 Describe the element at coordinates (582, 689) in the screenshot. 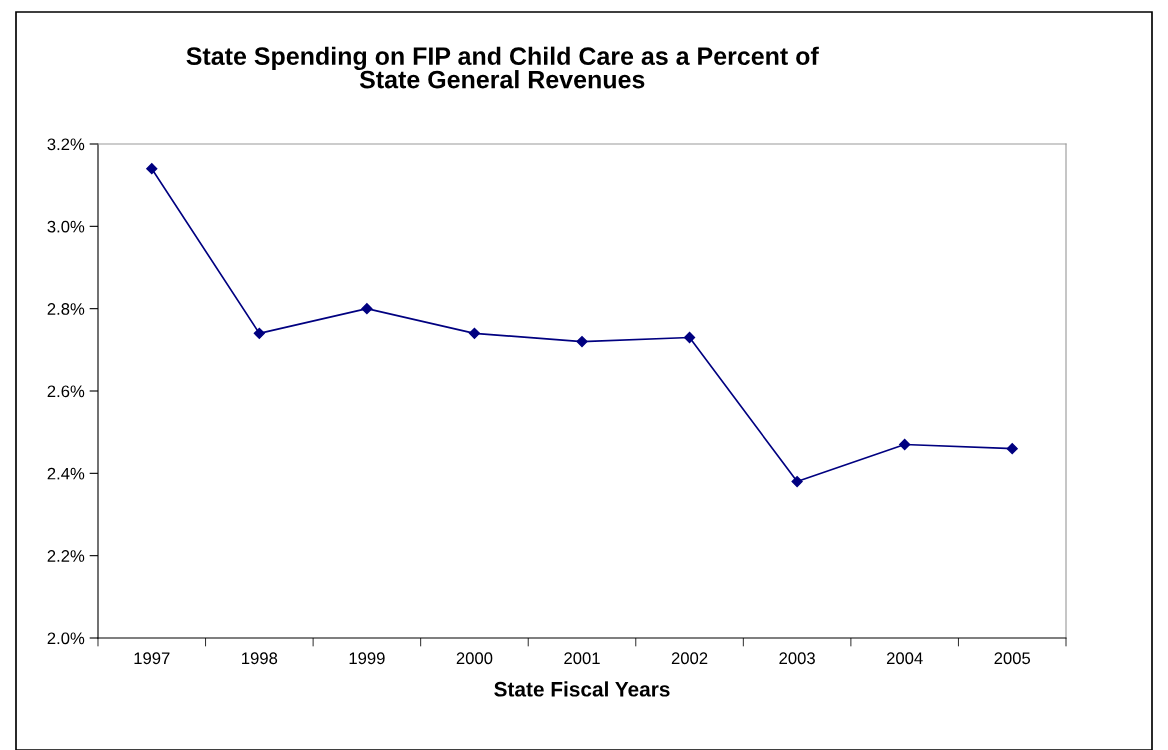

I see `x-axis-title: State Fiscal Years` at that location.